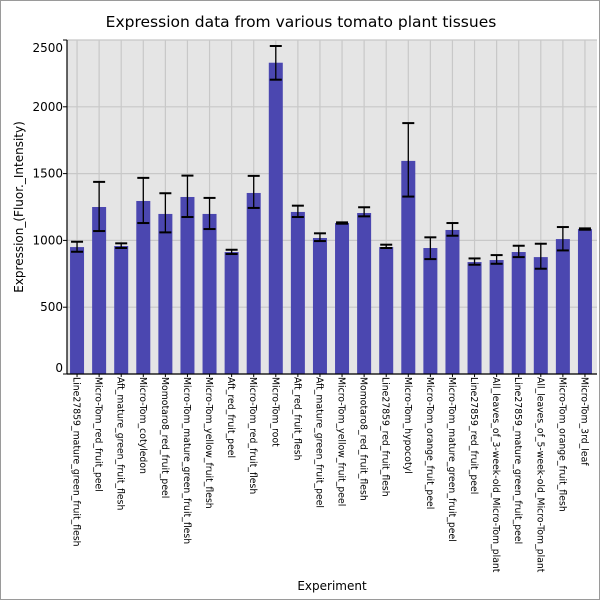 Image resolution: width=600 pixels, height=600 pixels. Describe the element at coordinates (296, 419) in the screenshot. I see `x-tick-label: Aft_red_fruit_flesh` at that location.